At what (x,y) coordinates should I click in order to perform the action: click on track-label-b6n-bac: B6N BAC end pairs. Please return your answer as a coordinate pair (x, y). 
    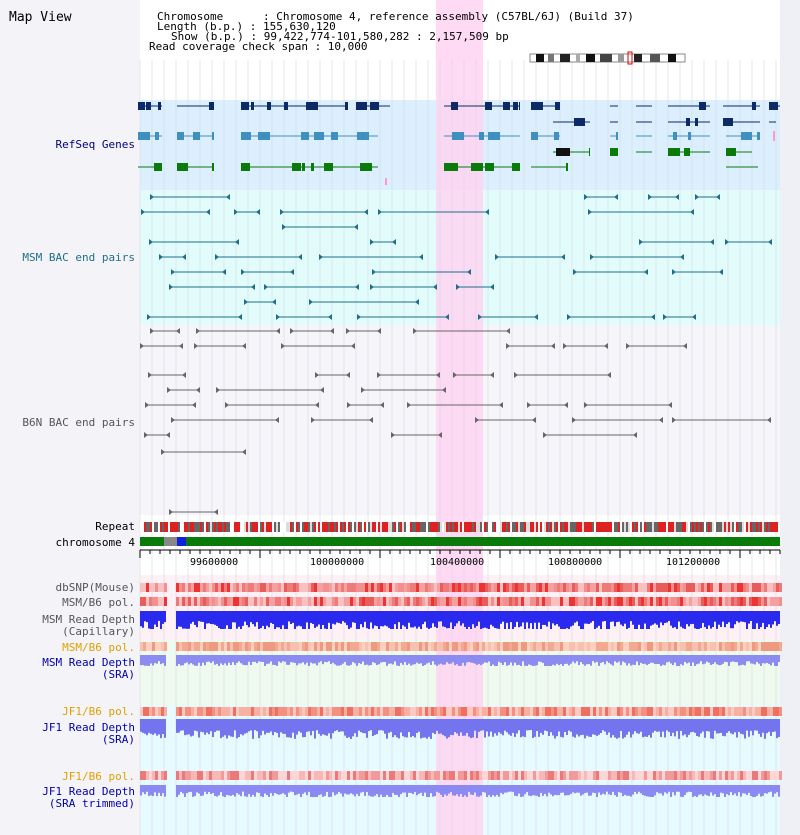
    Looking at the image, I should click on (78, 422).